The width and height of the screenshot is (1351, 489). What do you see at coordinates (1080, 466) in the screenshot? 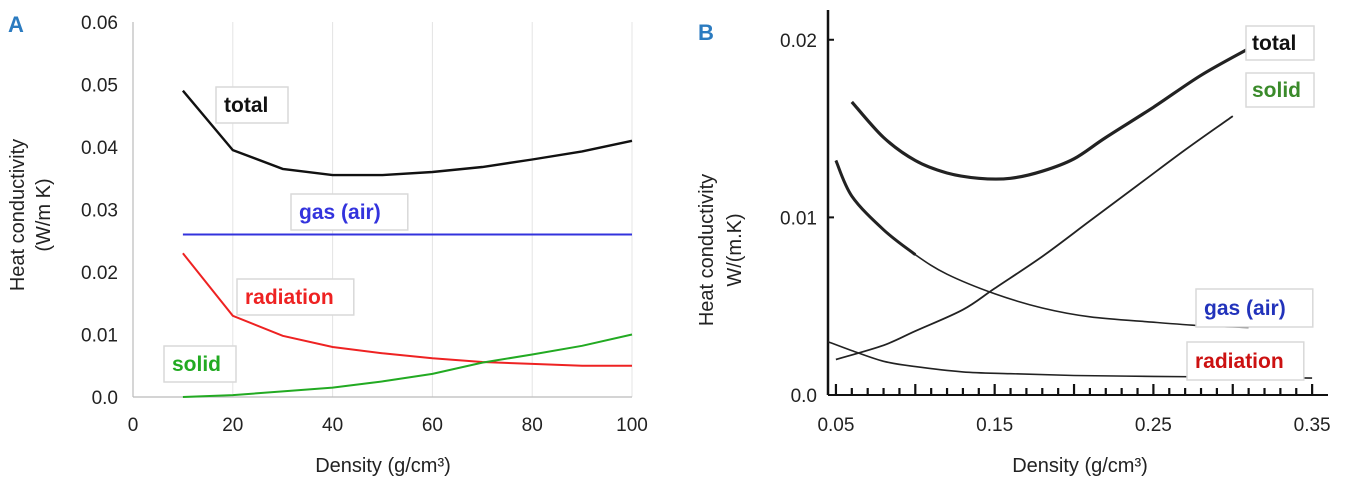
I see `x-axis-label-b: Density (g/cm³)` at bounding box center [1080, 466].